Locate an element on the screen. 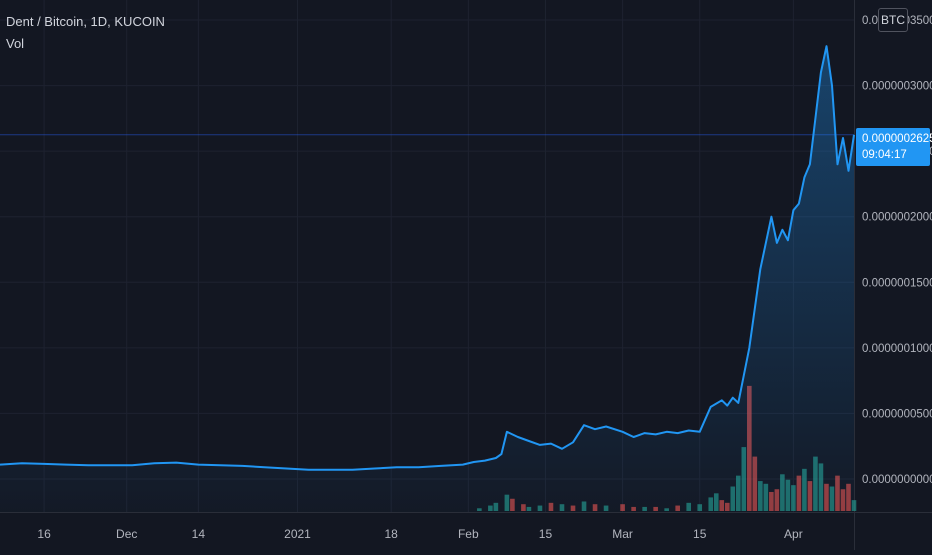 Image resolution: width=932 pixels, height=555 pixels. price-axis-label: 0.0000001000 is located at coordinates (897, 349).